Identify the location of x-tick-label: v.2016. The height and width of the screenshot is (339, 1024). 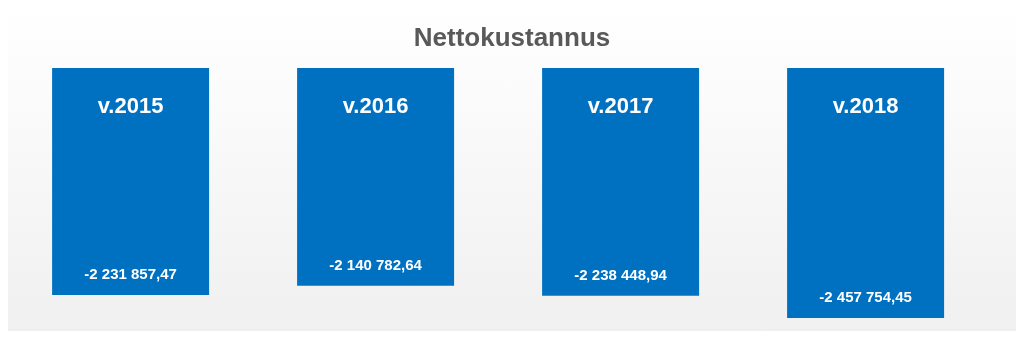
(375, 105).